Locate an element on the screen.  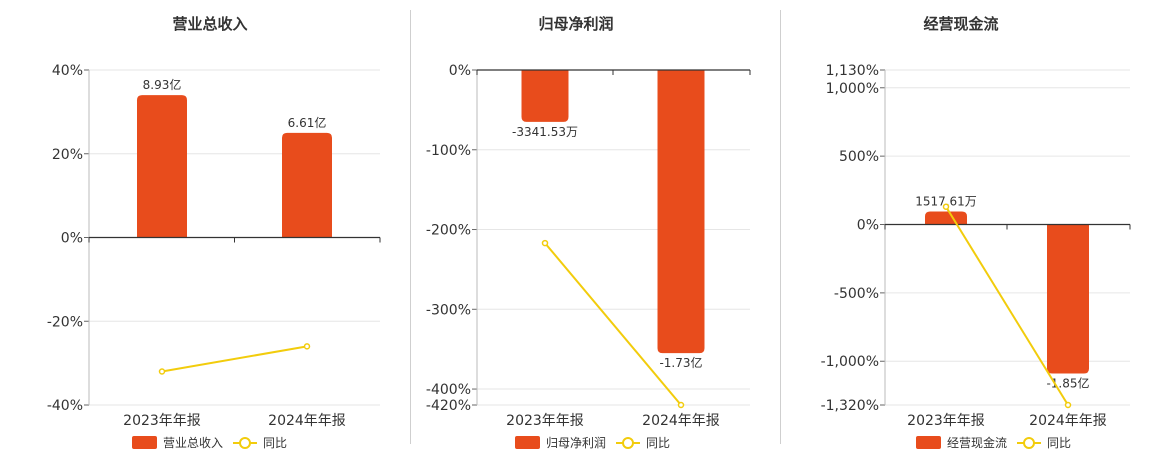
y-tick-label: -1,320% is located at coordinates (850, 406).